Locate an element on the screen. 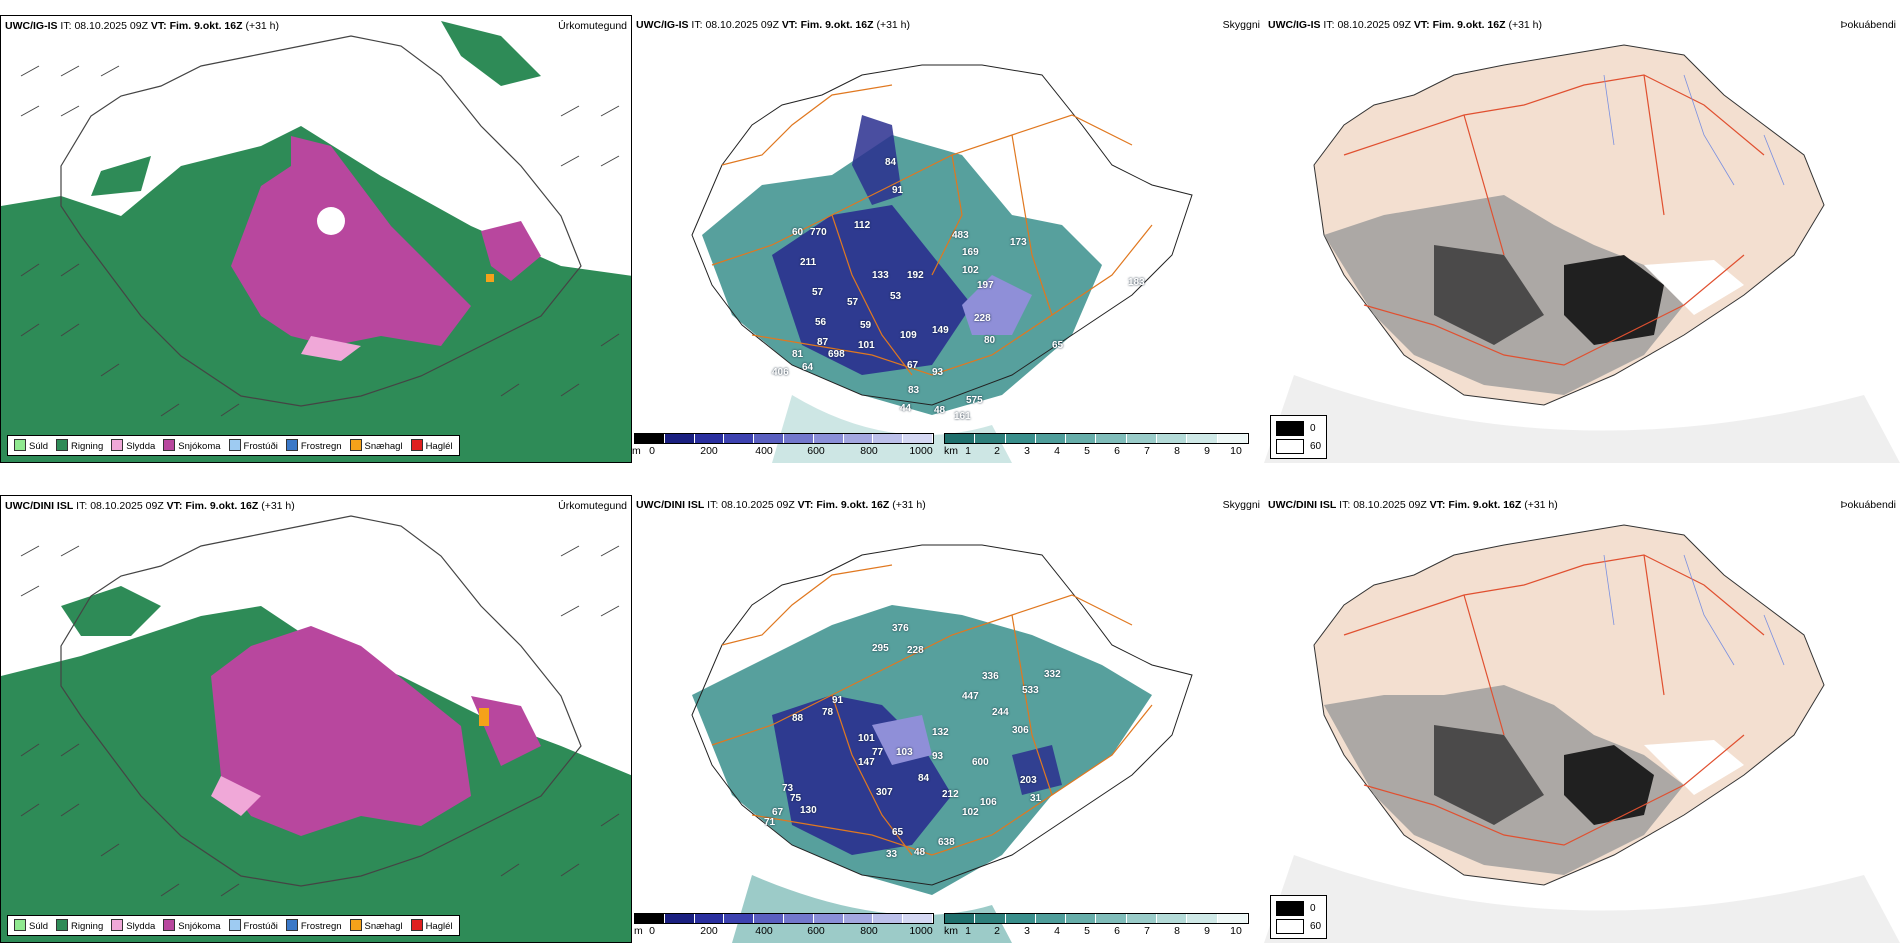 The height and width of the screenshot is (950, 1900). ceiling-label: 307 is located at coordinates (884, 792).